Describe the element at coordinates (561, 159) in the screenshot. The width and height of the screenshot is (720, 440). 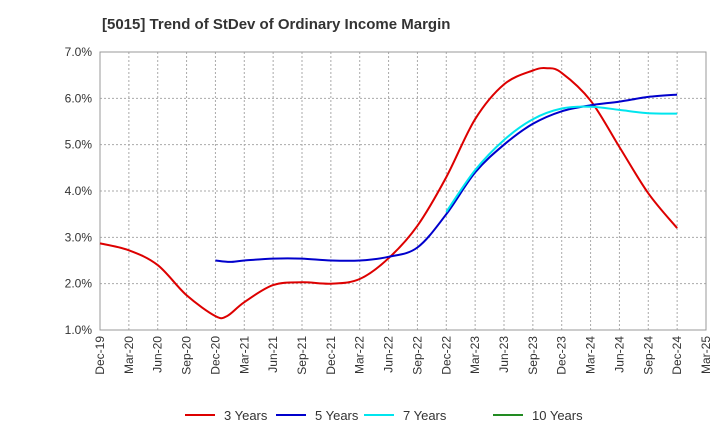
I see `series-line-7-years` at that location.